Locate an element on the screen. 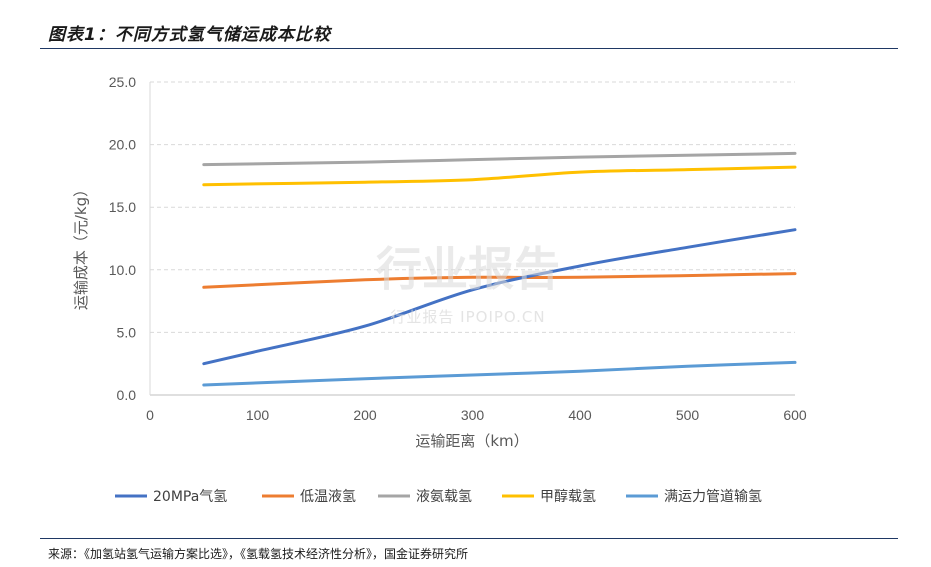  watermark-sub: 行业报告 IPOIPO.CN is located at coordinates (467, 317).